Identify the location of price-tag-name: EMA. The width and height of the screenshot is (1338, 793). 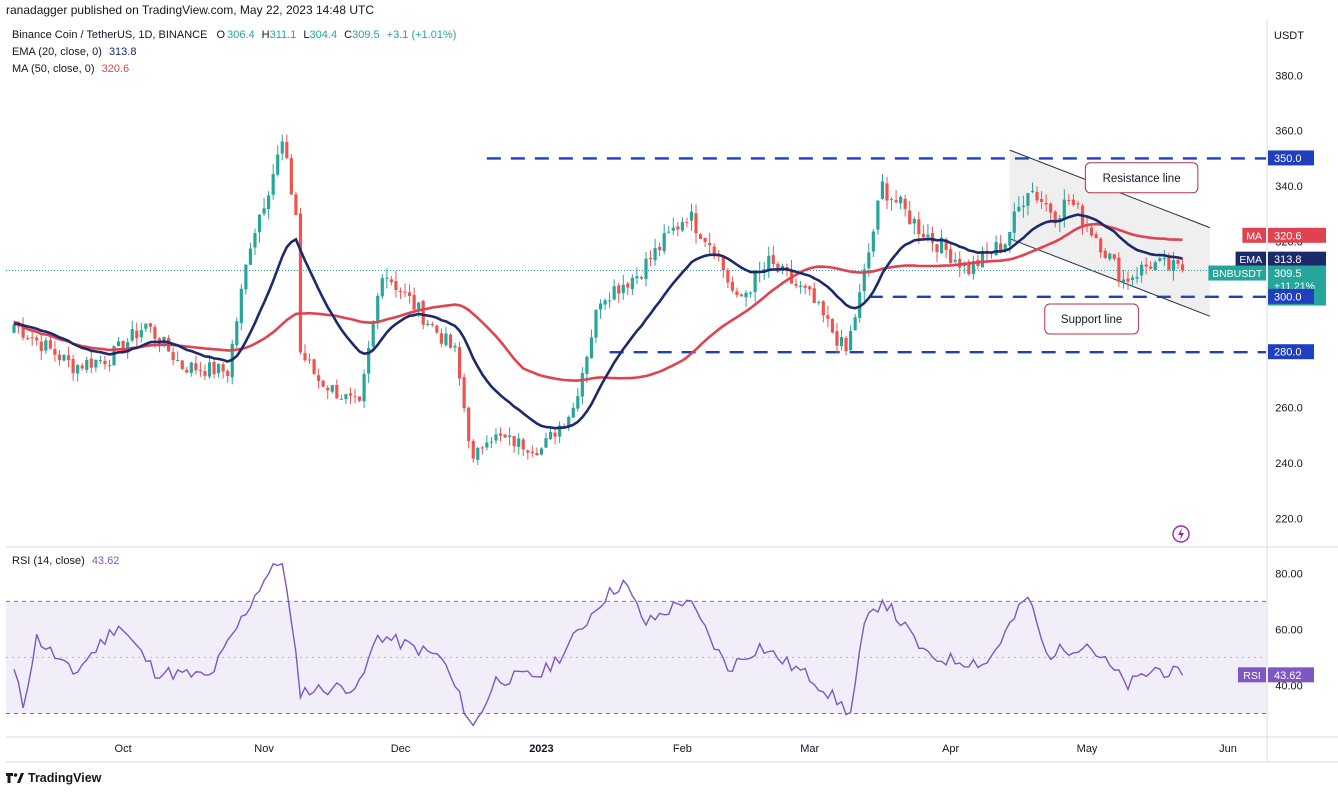
(1250, 260).